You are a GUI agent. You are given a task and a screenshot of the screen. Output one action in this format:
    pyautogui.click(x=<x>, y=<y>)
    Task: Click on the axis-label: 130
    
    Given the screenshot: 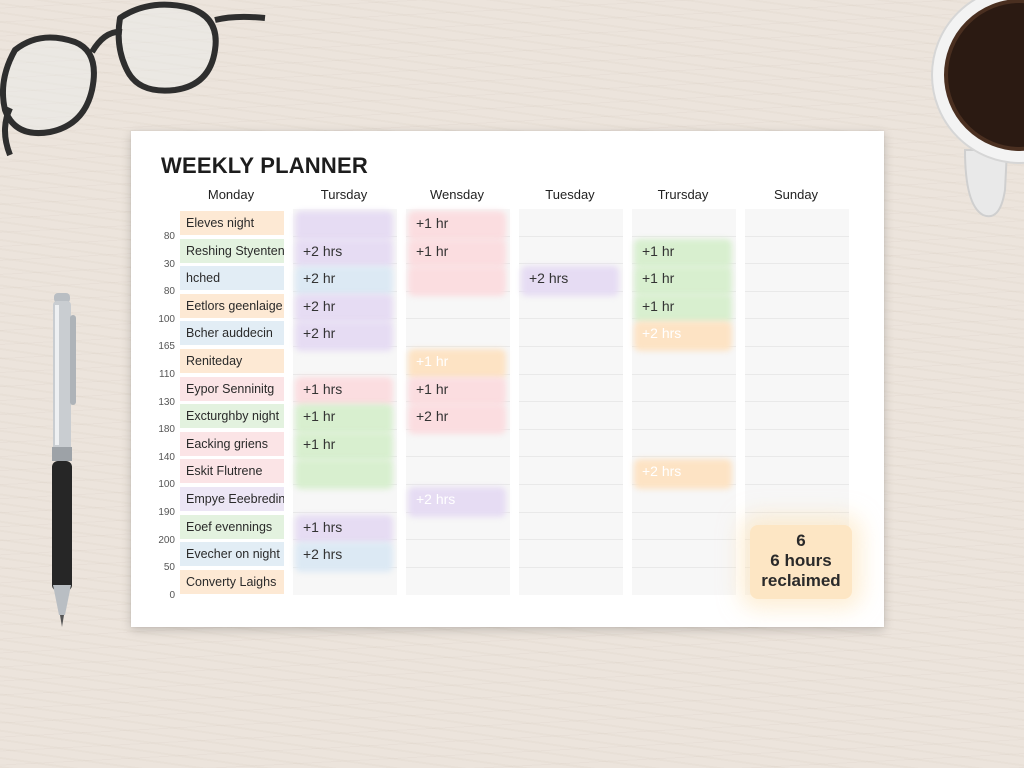 What is the action you would take?
    pyautogui.click(x=166, y=402)
    